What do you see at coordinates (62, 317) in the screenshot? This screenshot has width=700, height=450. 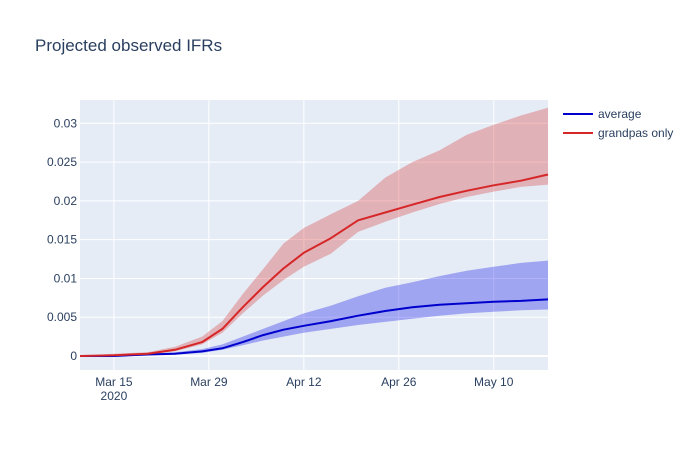 I see `y-tick-label: 0.005` at bounding box center [62, 317].